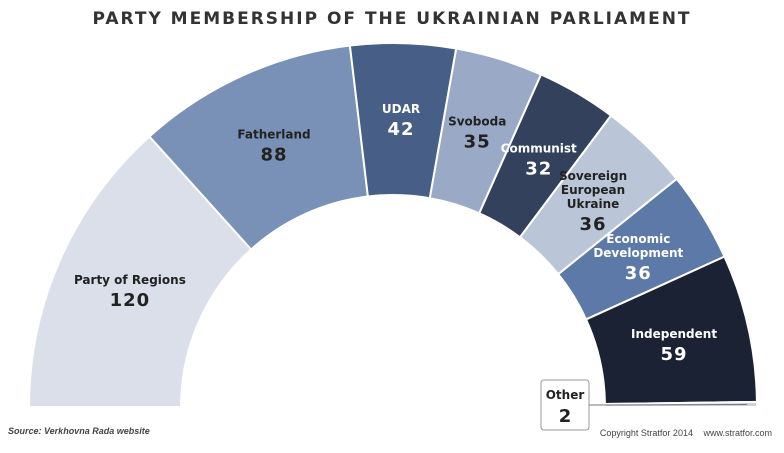 This screenshot has width=784, height=453. What do you see at coordinates (565, 405) in the screenshot?
I see `callout-box` at bounding box center [565, 405].